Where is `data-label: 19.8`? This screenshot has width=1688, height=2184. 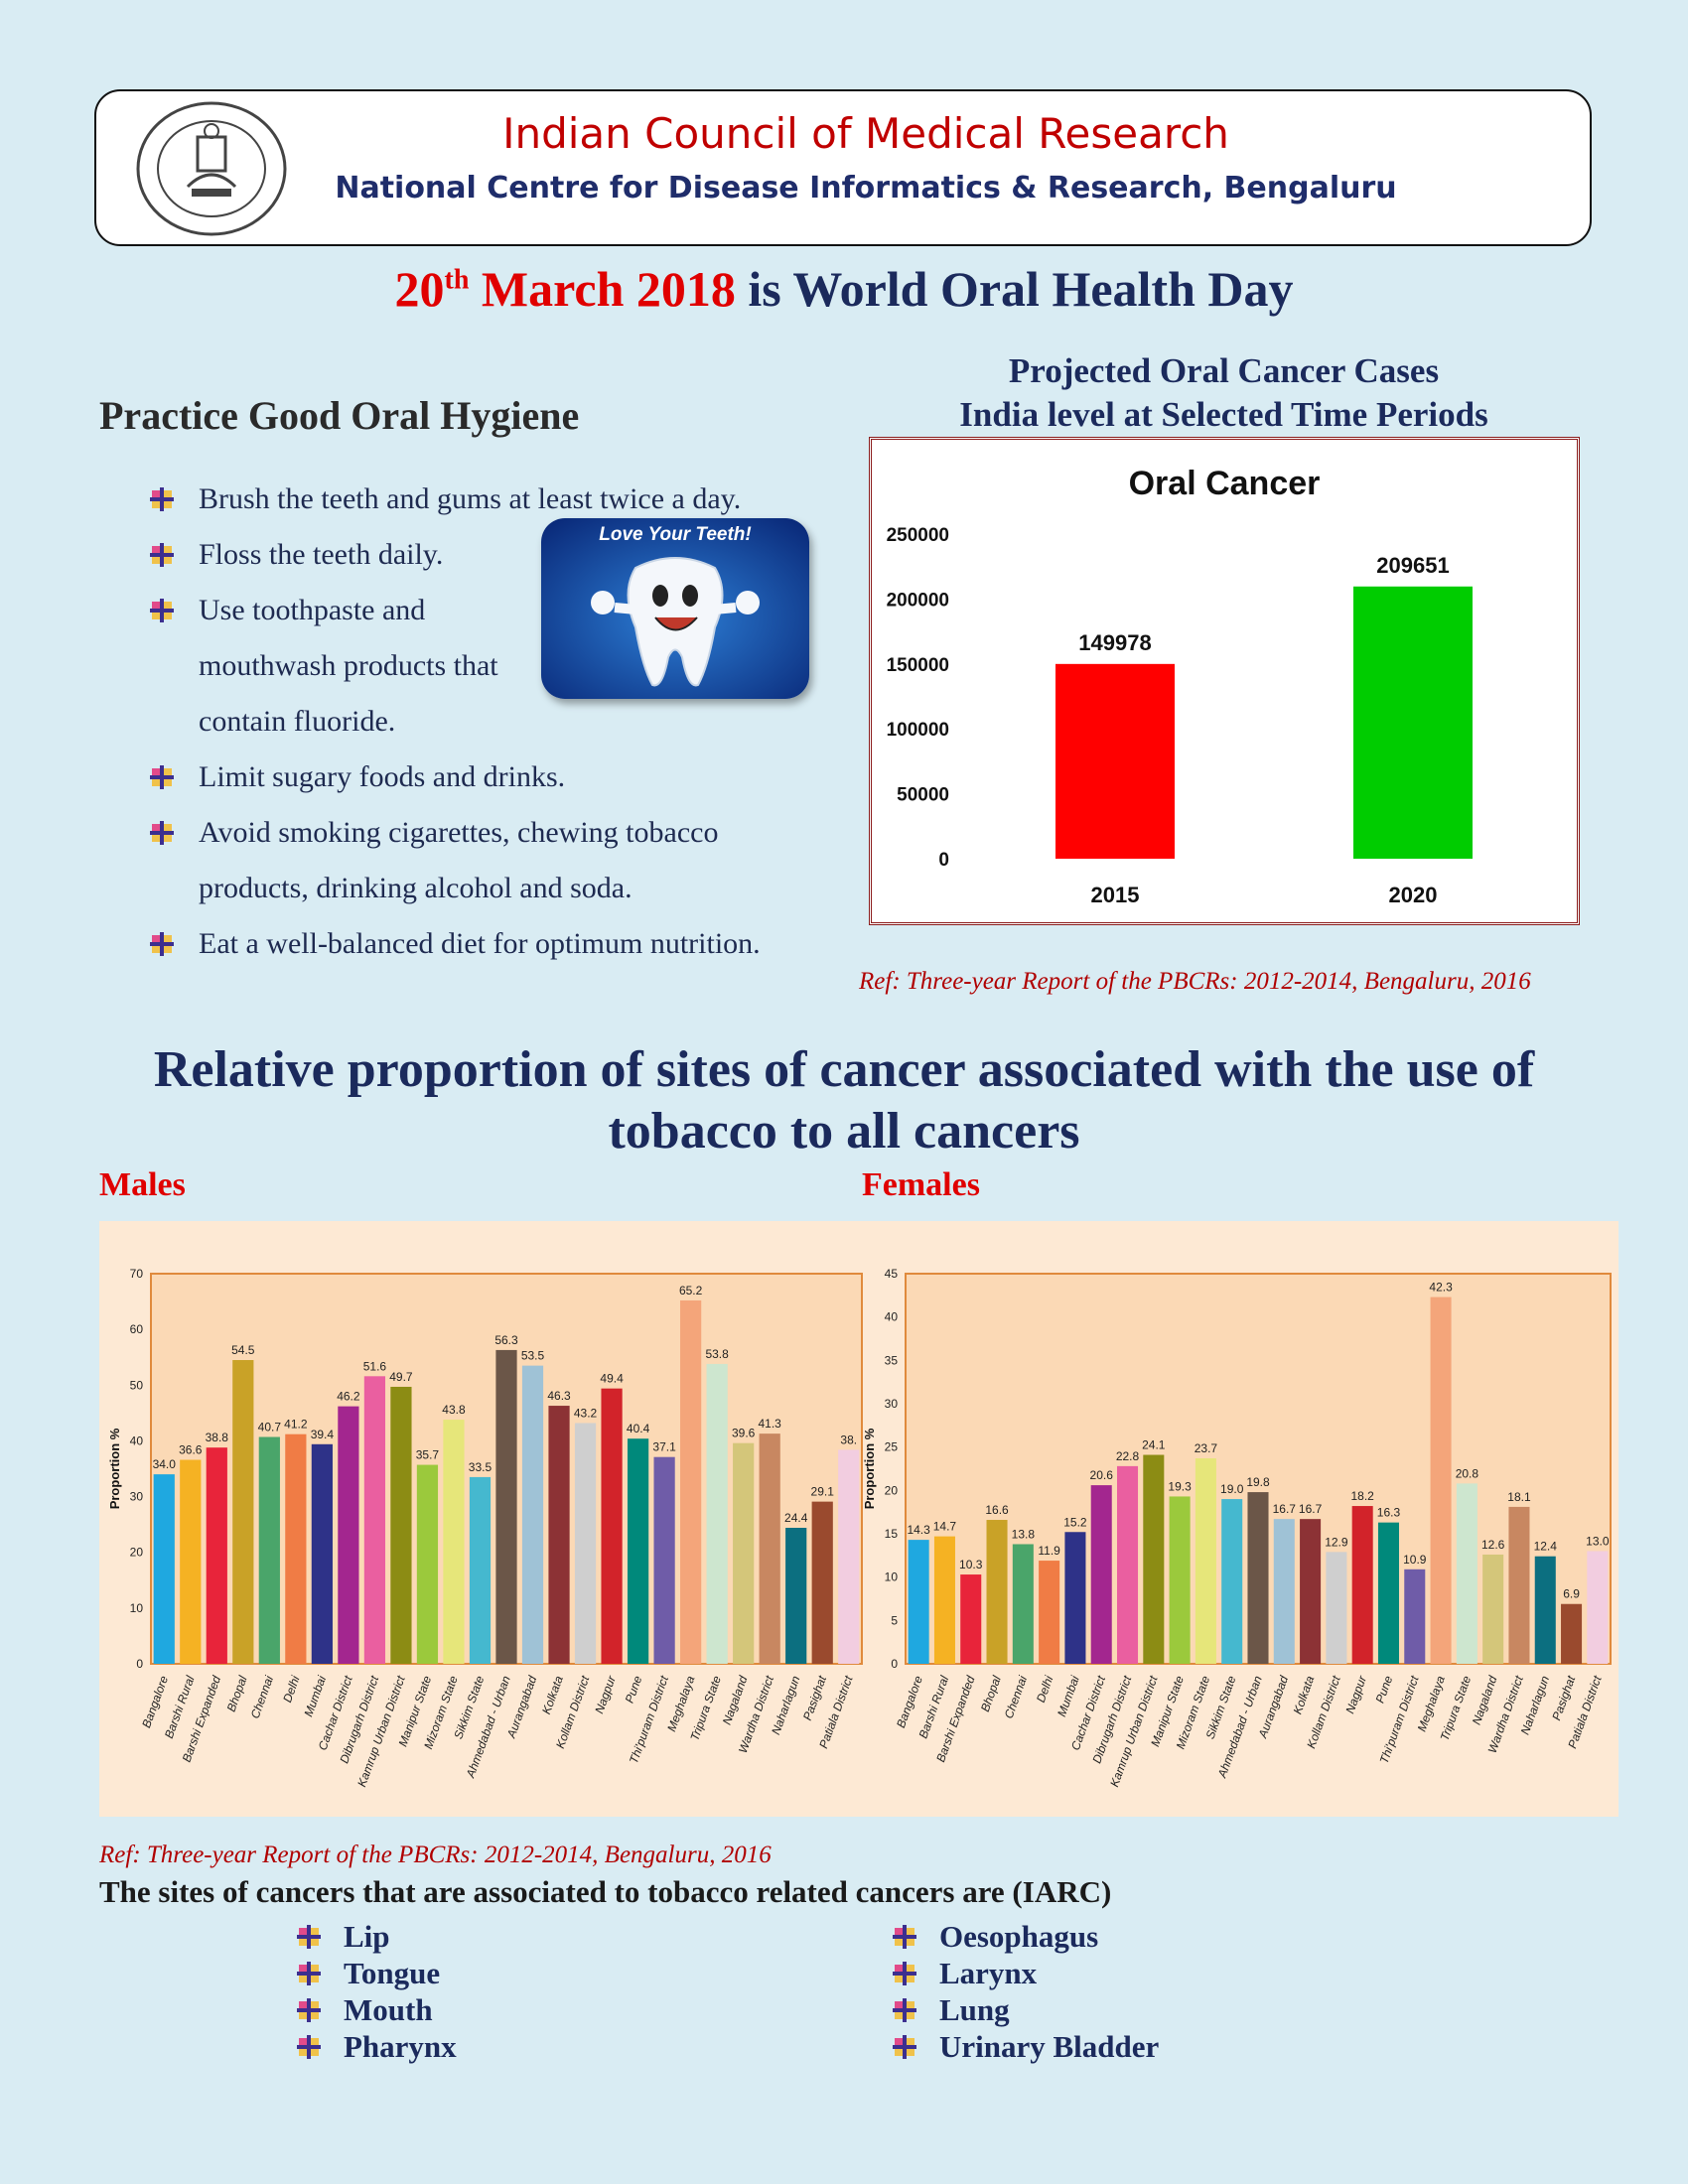
data-label: 19.8 is located at coordinates (1258, 1482).